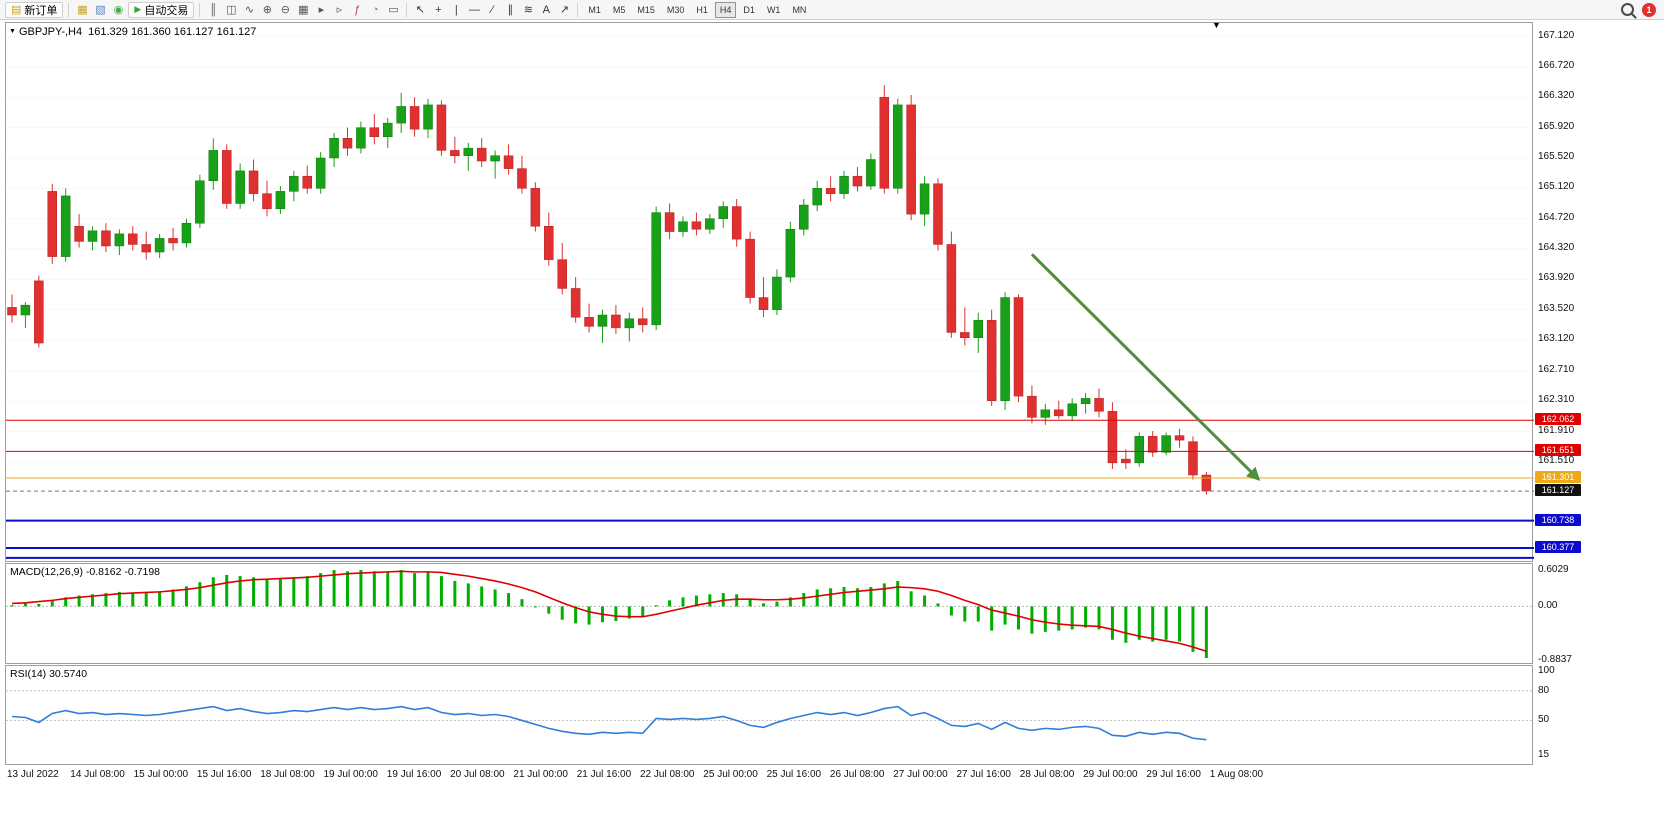 The image size is (1664, 839). What do you see at coordinates (49, 674) in the screenshot?
I see `rsi-indicator-label: RSI(14) 30.5740` at bounding box center [49, 674].